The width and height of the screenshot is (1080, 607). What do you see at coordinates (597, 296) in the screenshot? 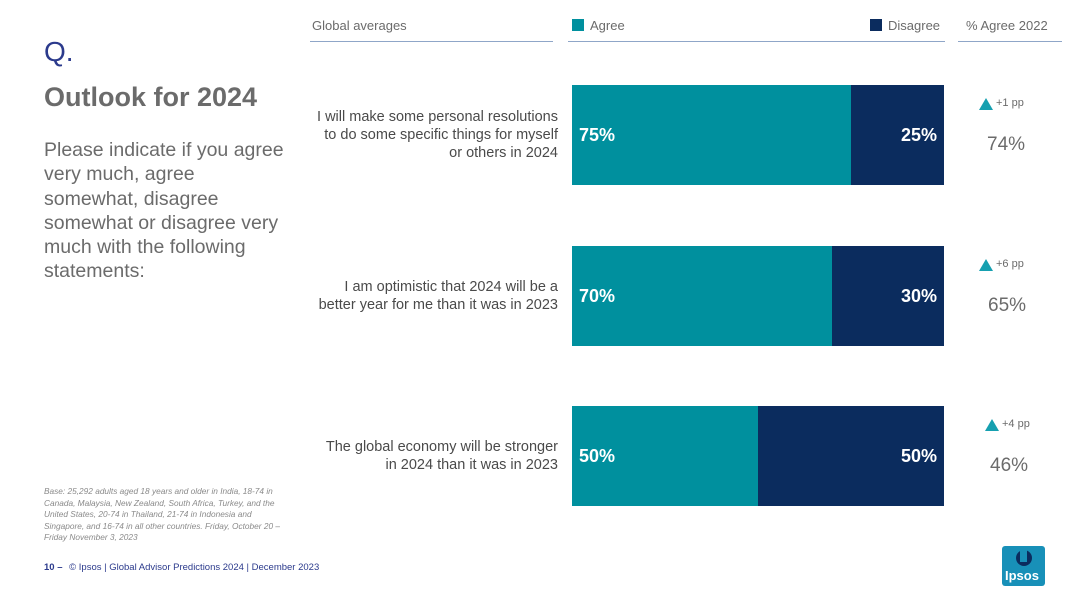
I see `data-label-agree: 70%` at bounding box center [597, 296].